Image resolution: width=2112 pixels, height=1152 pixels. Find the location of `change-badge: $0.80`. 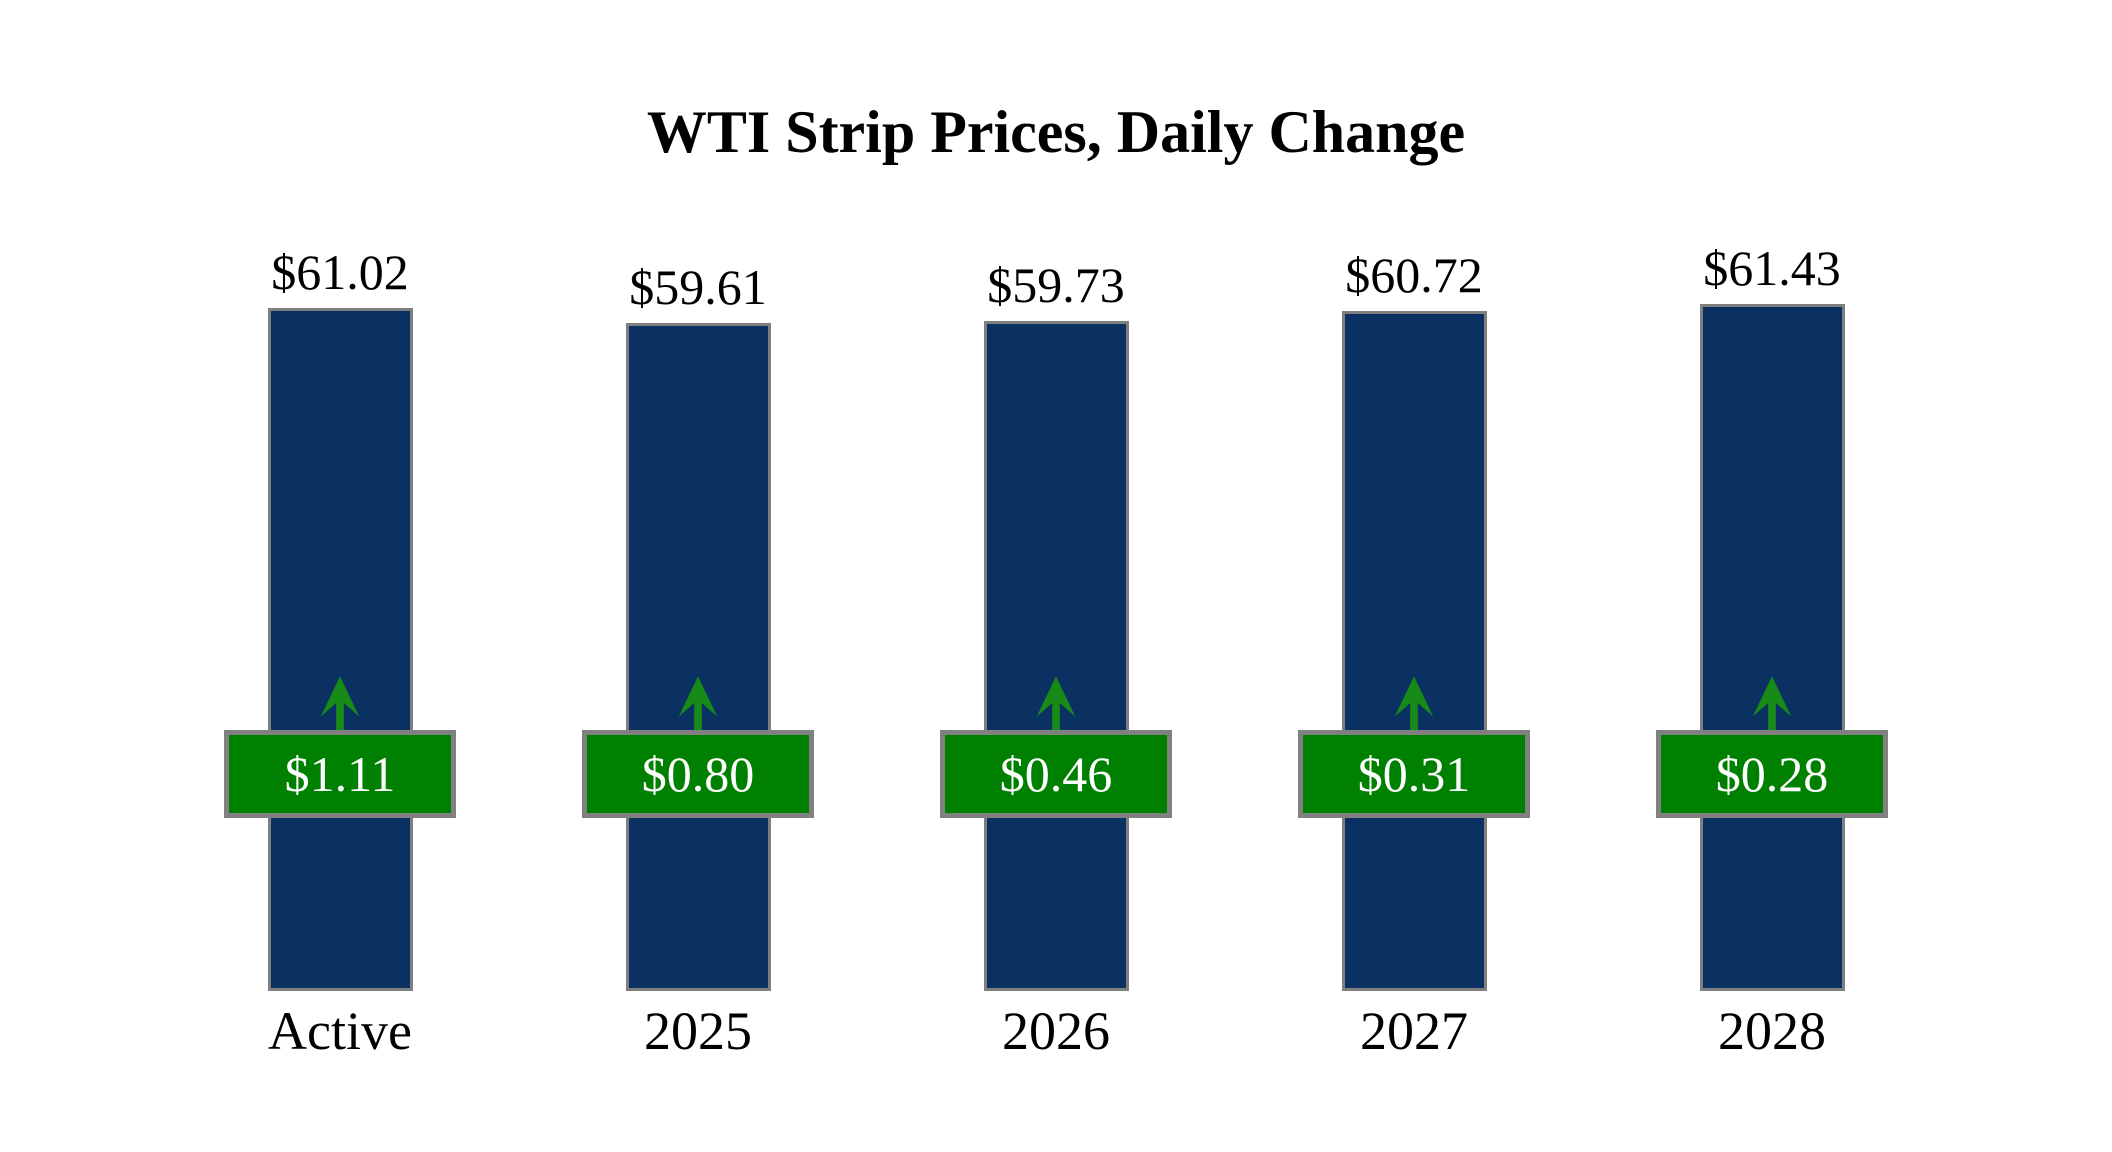

change-badge: $0.80 is located at coordinates (698, 774).